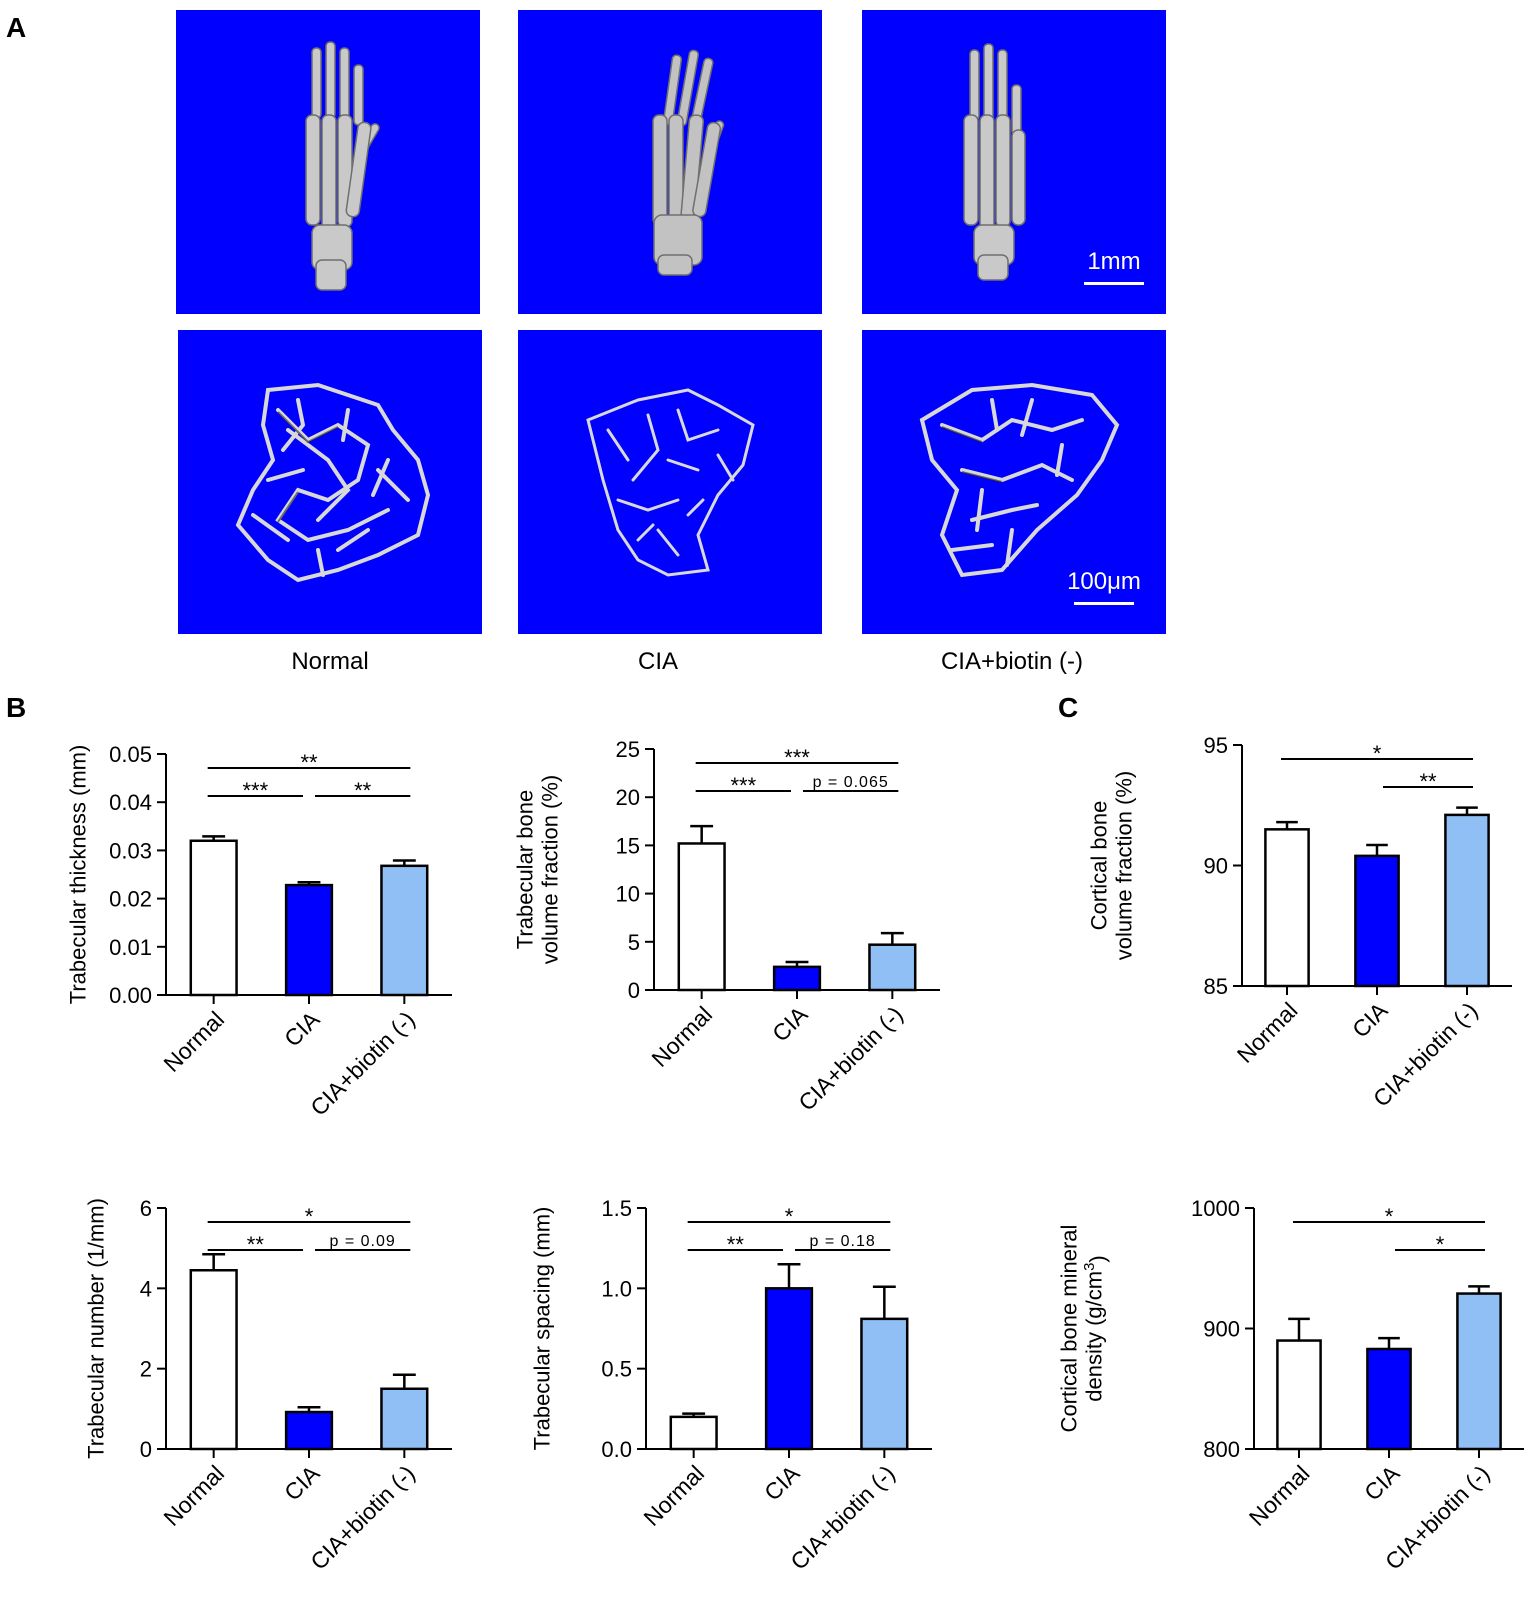  Describe the element at coordinates (670, 162) in the screenshot. I see `ct-image-cia-paw` at that location.